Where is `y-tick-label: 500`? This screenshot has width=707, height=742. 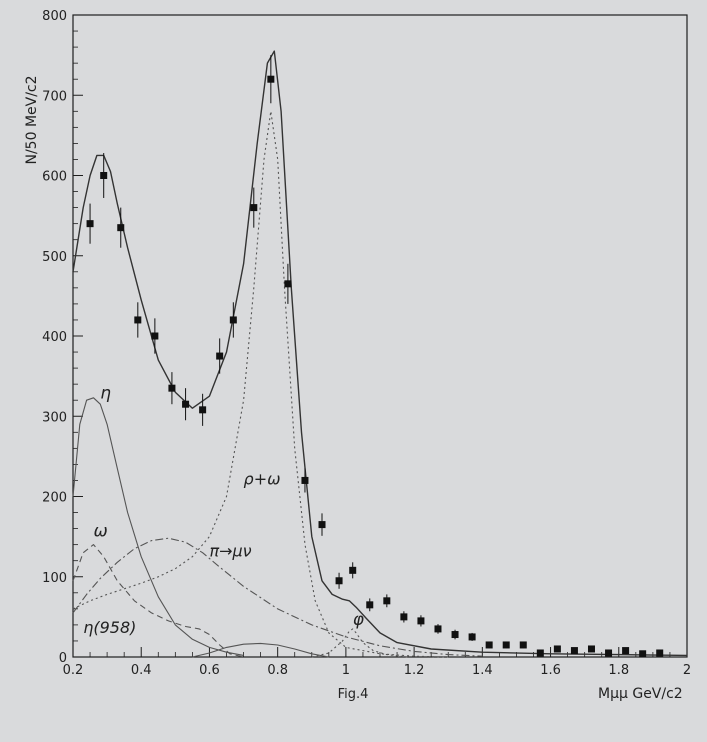
y-tick-label: 500 is located at coordinates (54, 257).